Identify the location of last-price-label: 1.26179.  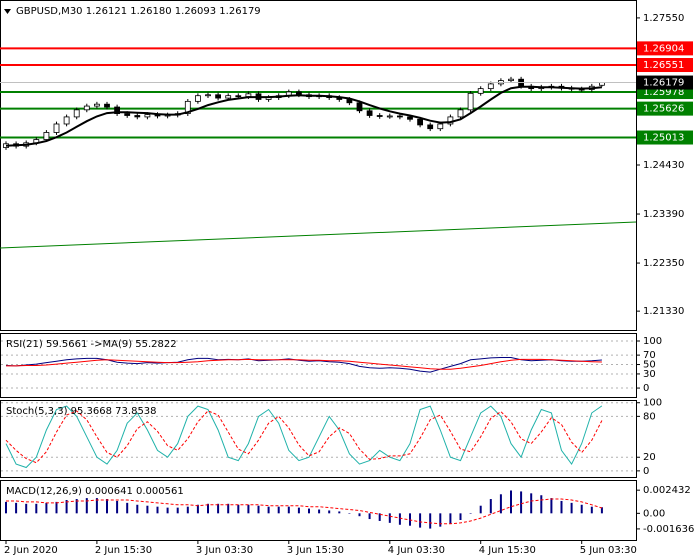
(663, 83).